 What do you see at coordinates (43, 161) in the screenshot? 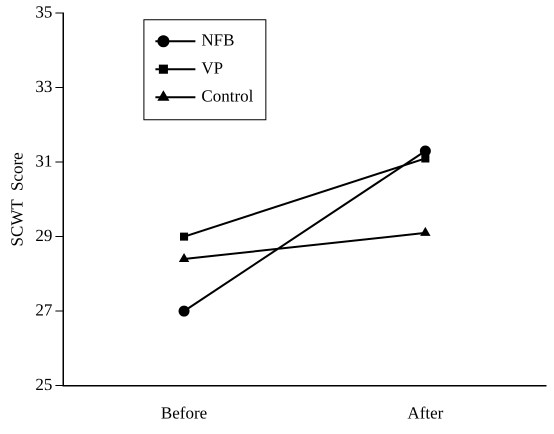
I see `y-tick-label: 31` at bounding box center [43, 161].